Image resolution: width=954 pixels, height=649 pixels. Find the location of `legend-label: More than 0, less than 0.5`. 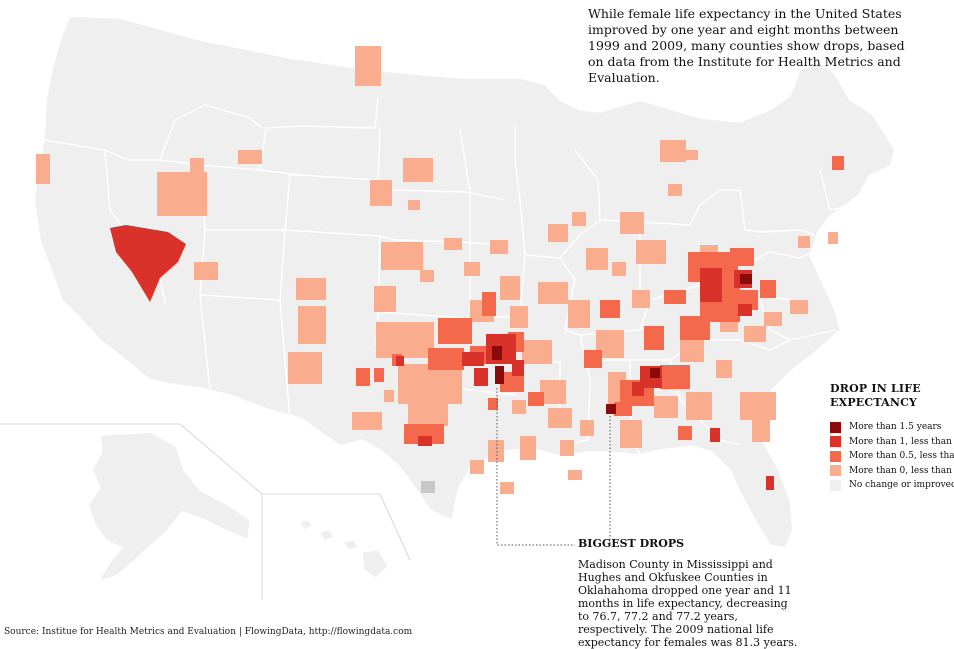

legend-label: More than 0, less than 0.5 is located at coordinates (901, 470).